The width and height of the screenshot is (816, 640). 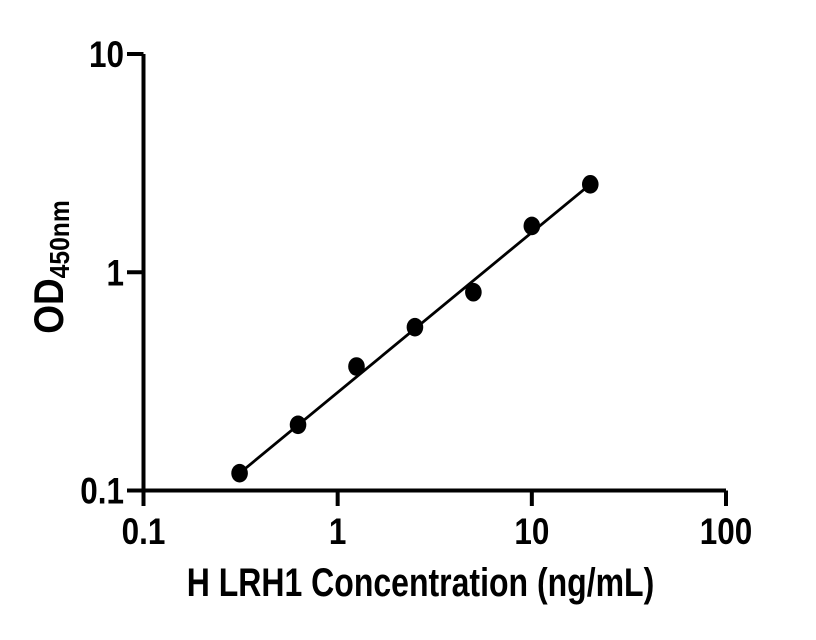 I want to click on y-axis-title-main: OD, so click(x=48, y=306).